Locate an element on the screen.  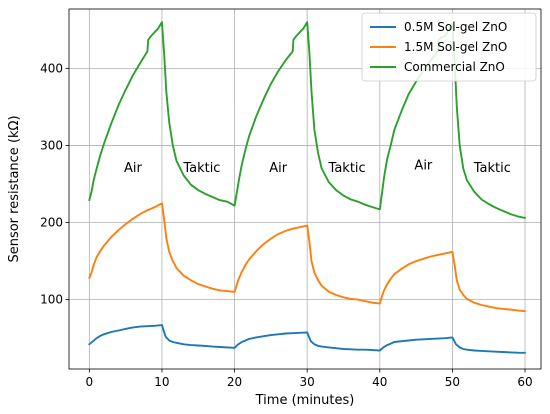
x-tick-label: 60 is located at coordinates (524, 382).